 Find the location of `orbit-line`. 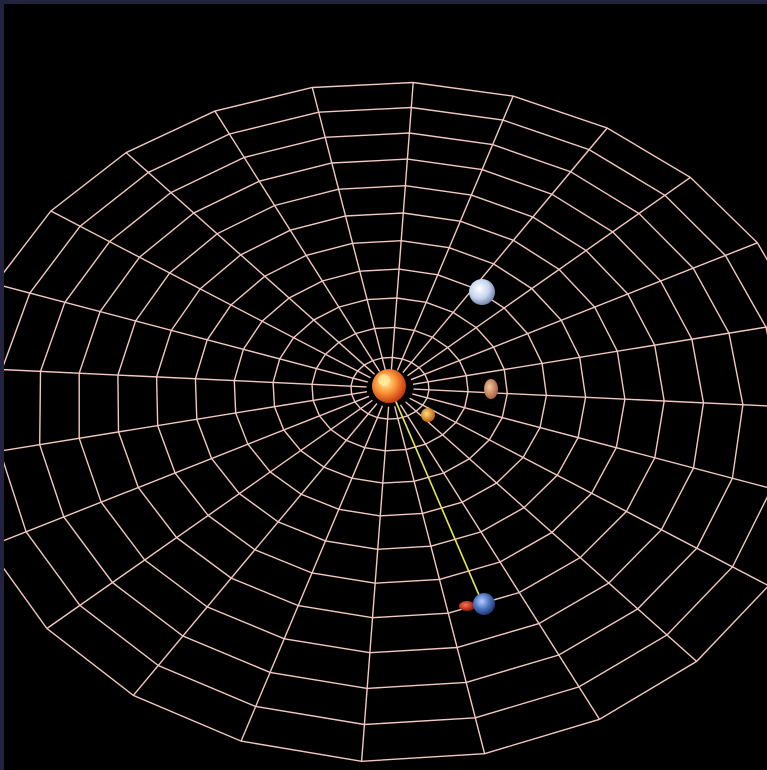

orbit-line is located at coordinates (436, 495).